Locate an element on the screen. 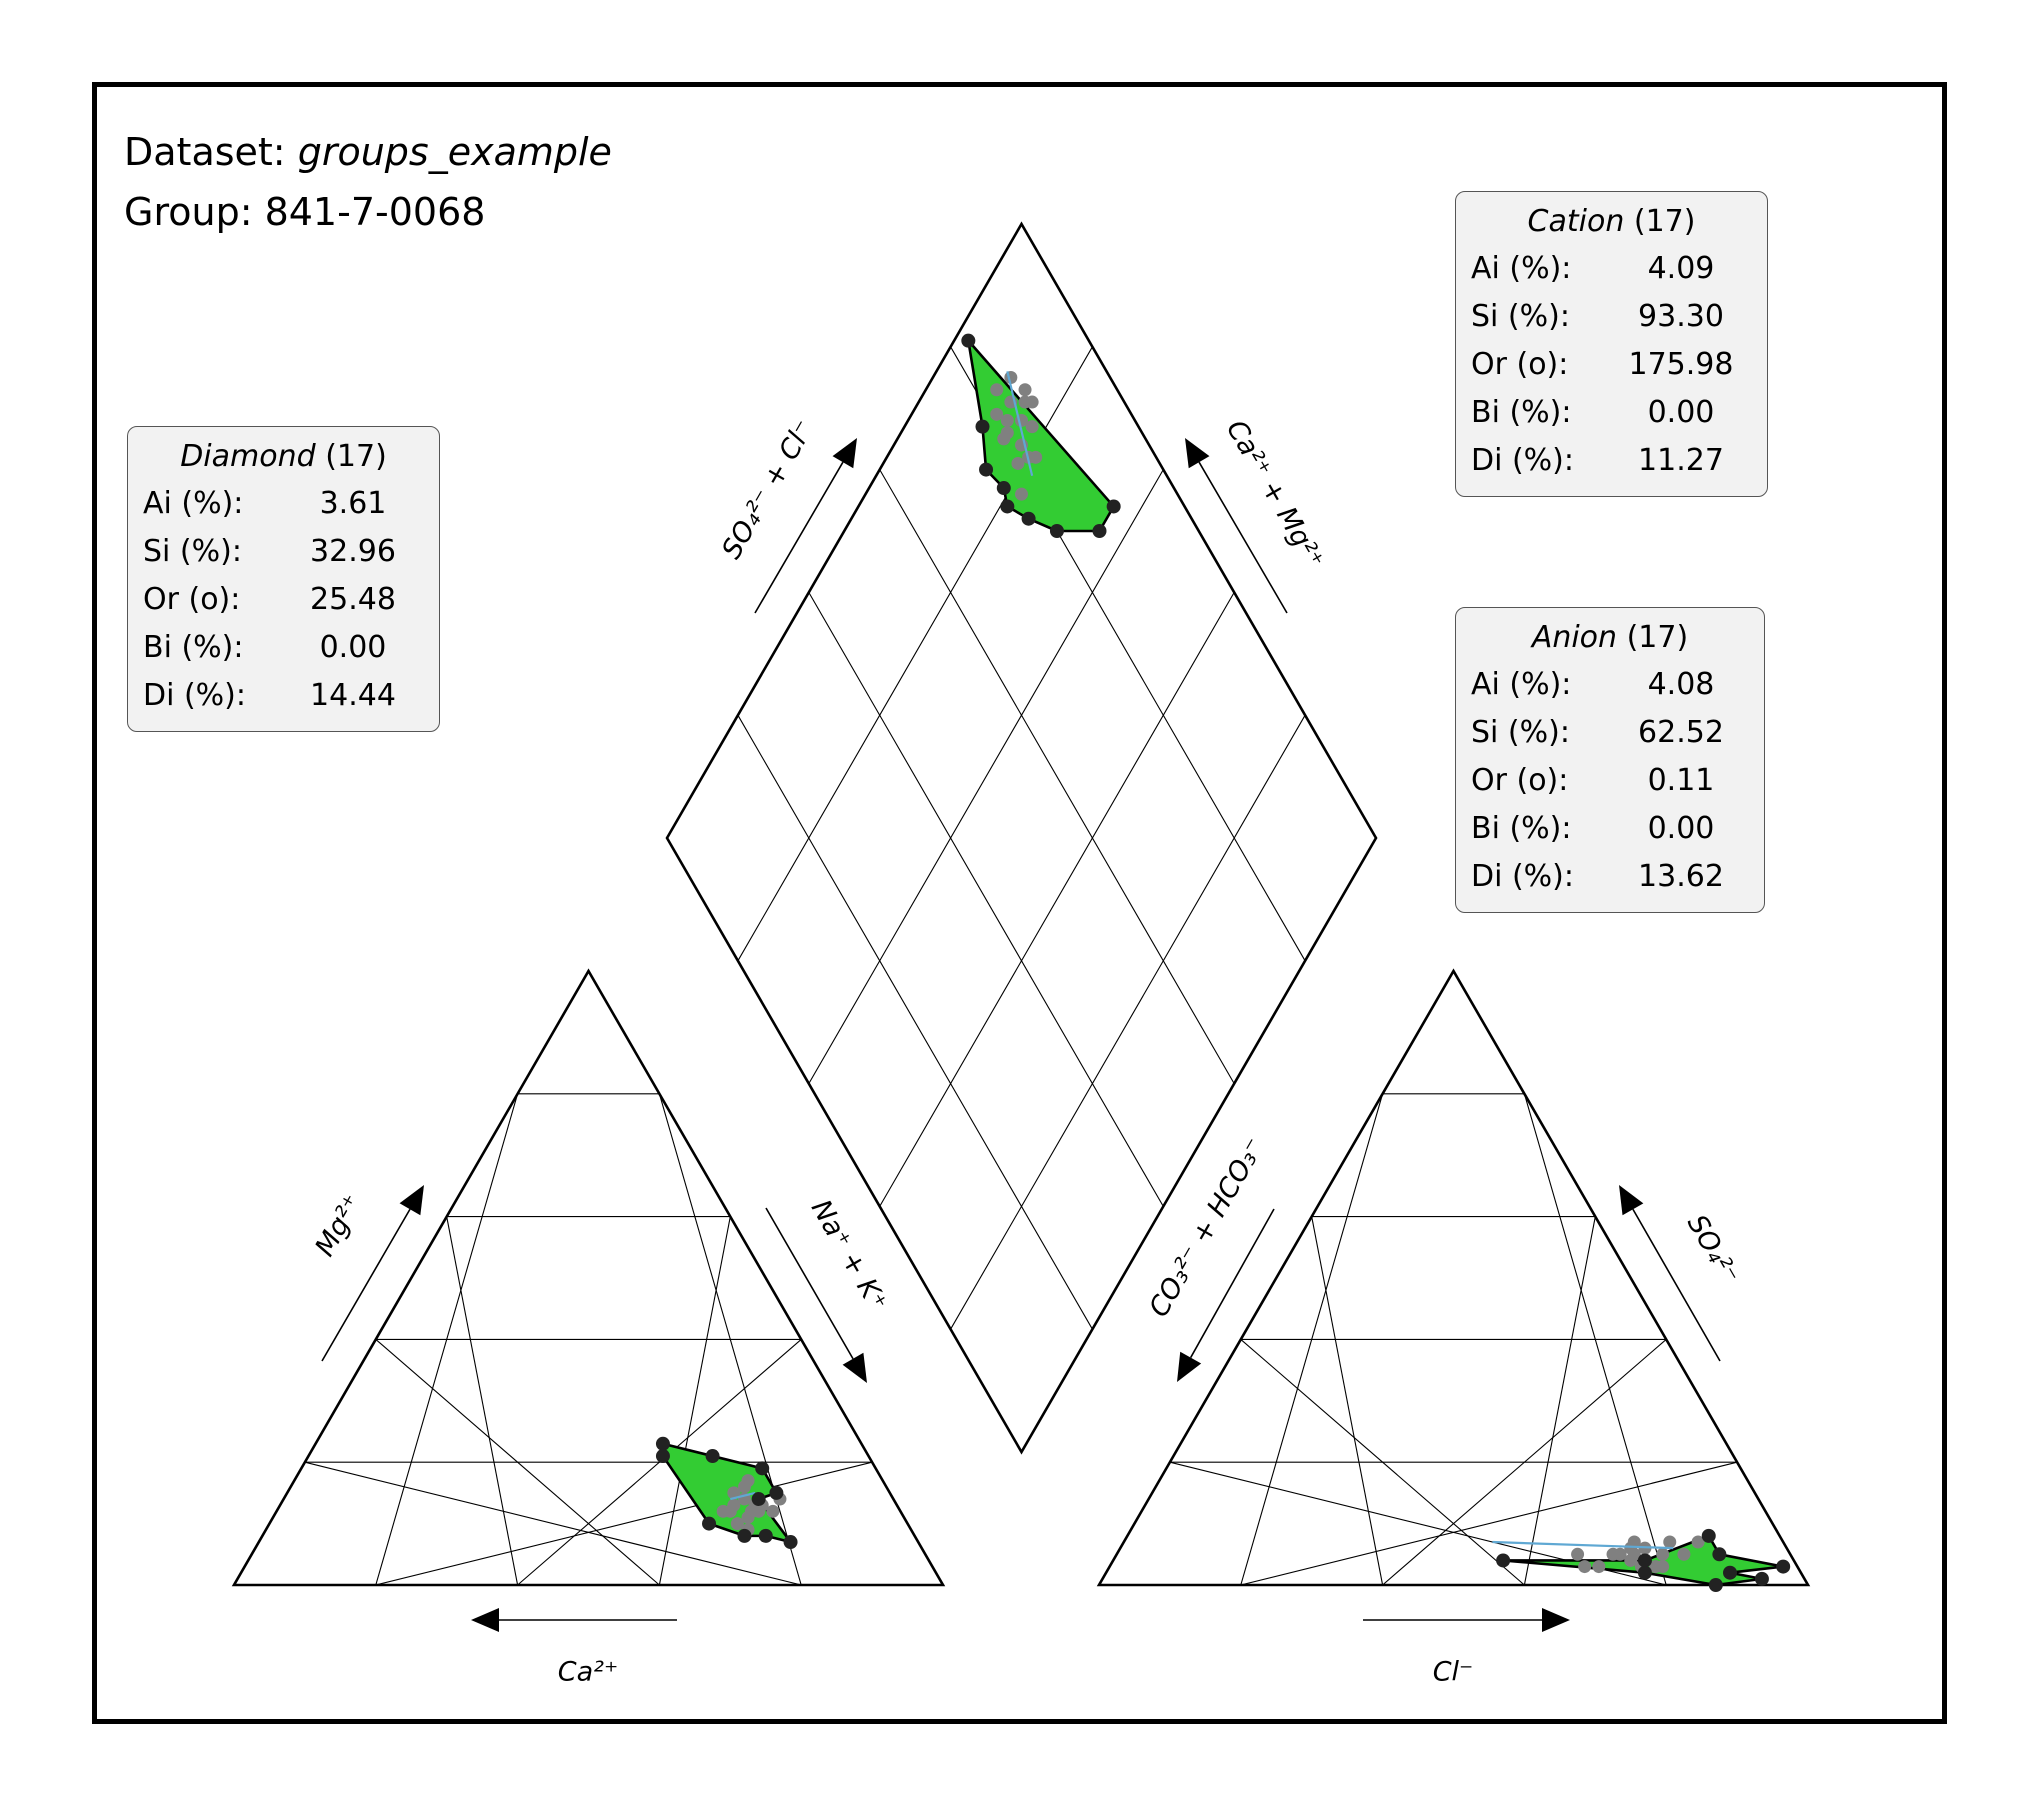 The width and height of the screenshot is (2030, 1800). stat-value: 4.09 is located at coordinates (1681, 268).